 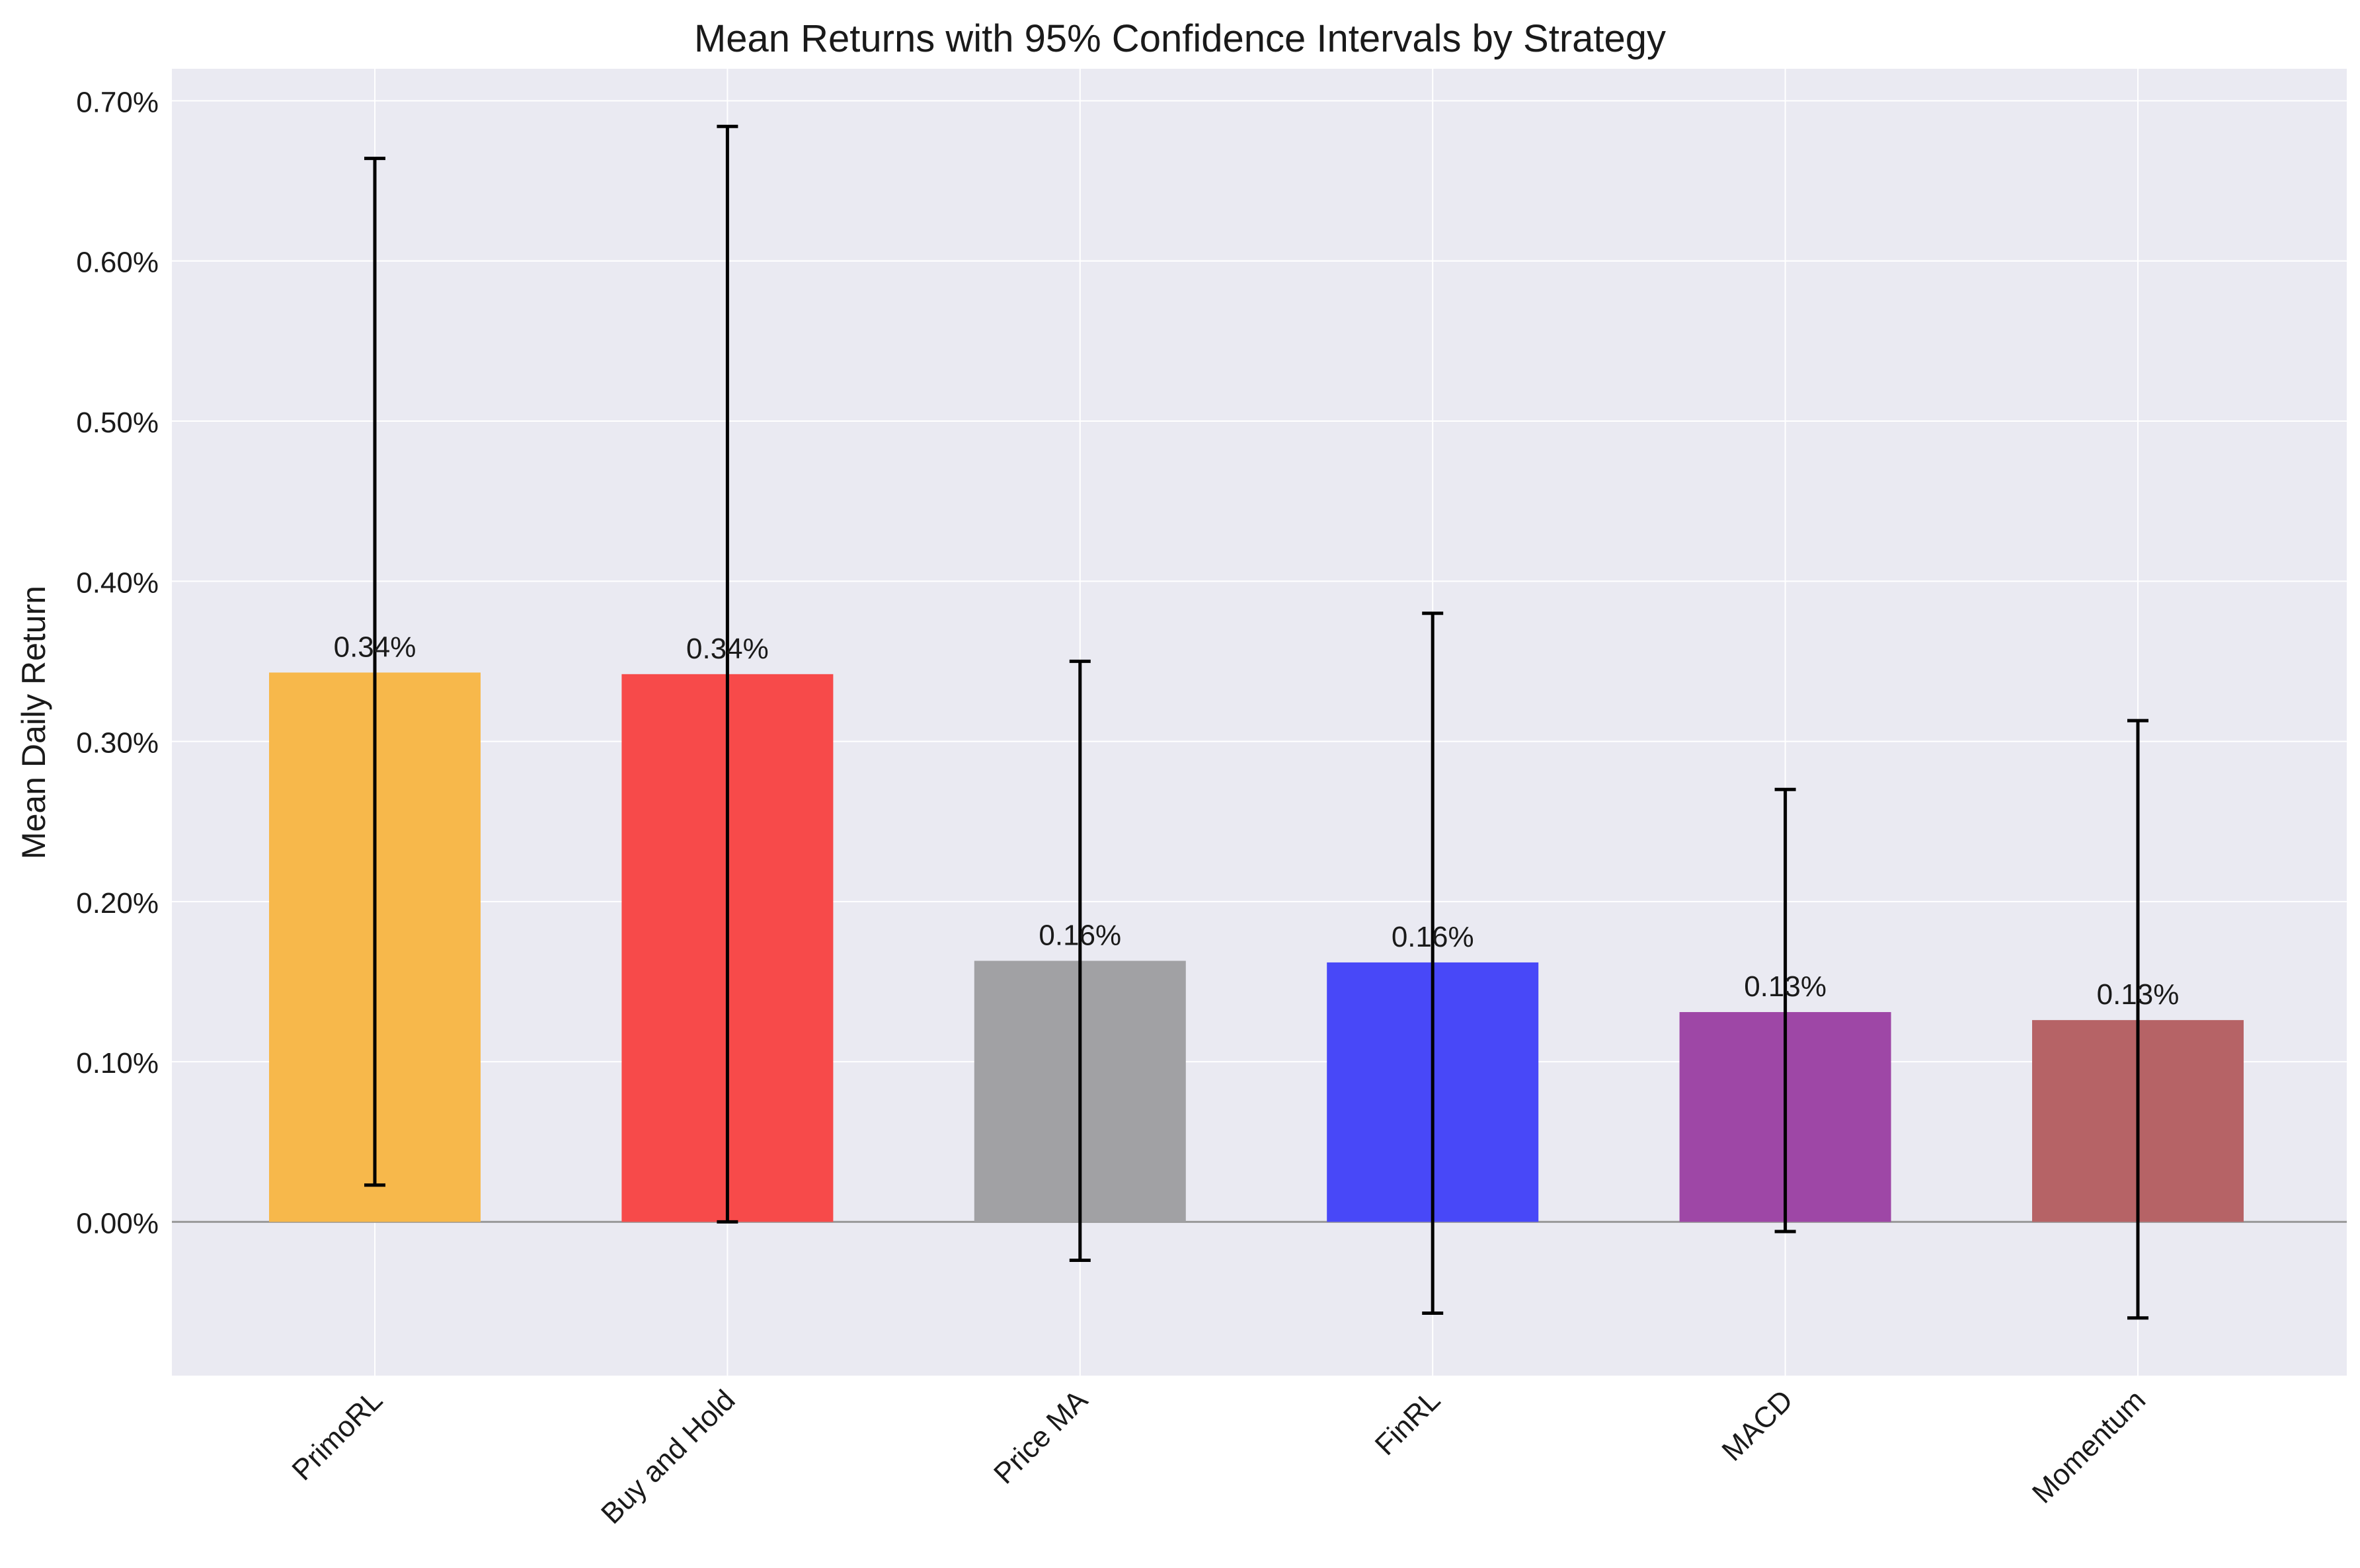 What do you see at coordinates (117, 583) in the screenshot?
I see `y-tick-label: 0.40%` at bounding box center [117, 583].